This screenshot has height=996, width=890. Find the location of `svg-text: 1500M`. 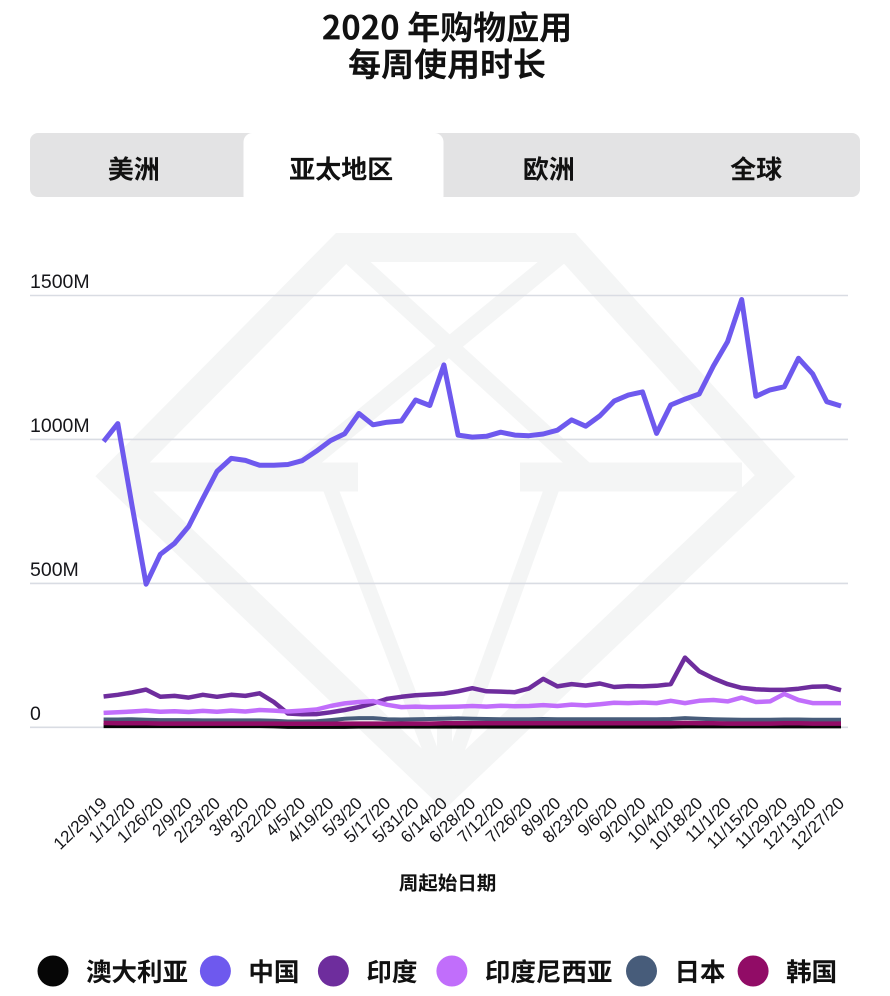

svg-text: 1500M is located at coordinates (60, 282).